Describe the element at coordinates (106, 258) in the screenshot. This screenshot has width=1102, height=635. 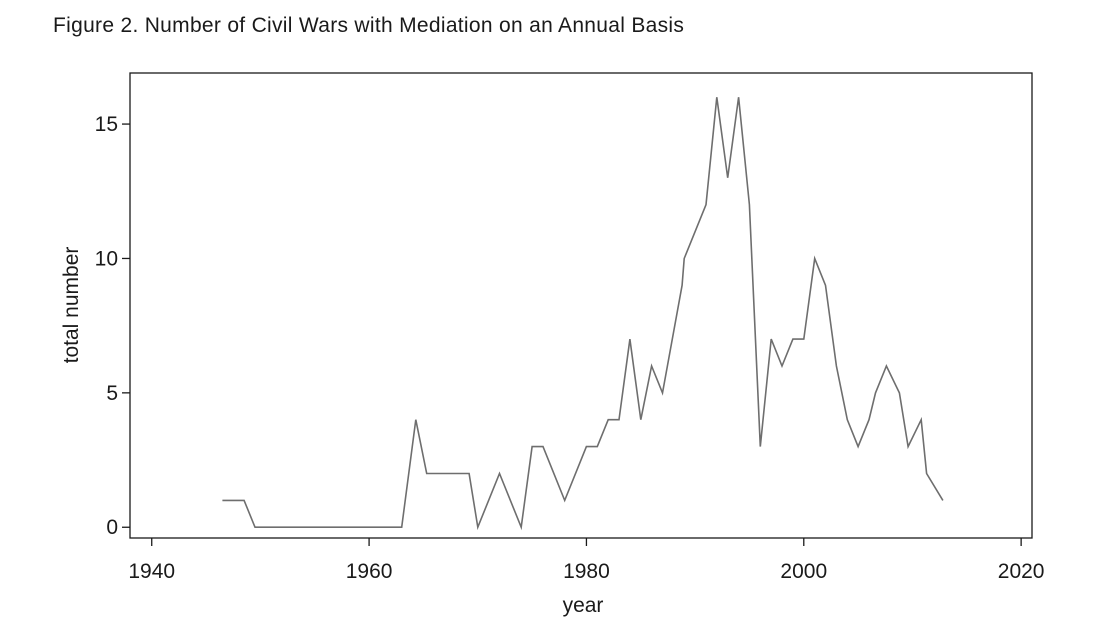
I see `y-tick-label: 10` at that location.